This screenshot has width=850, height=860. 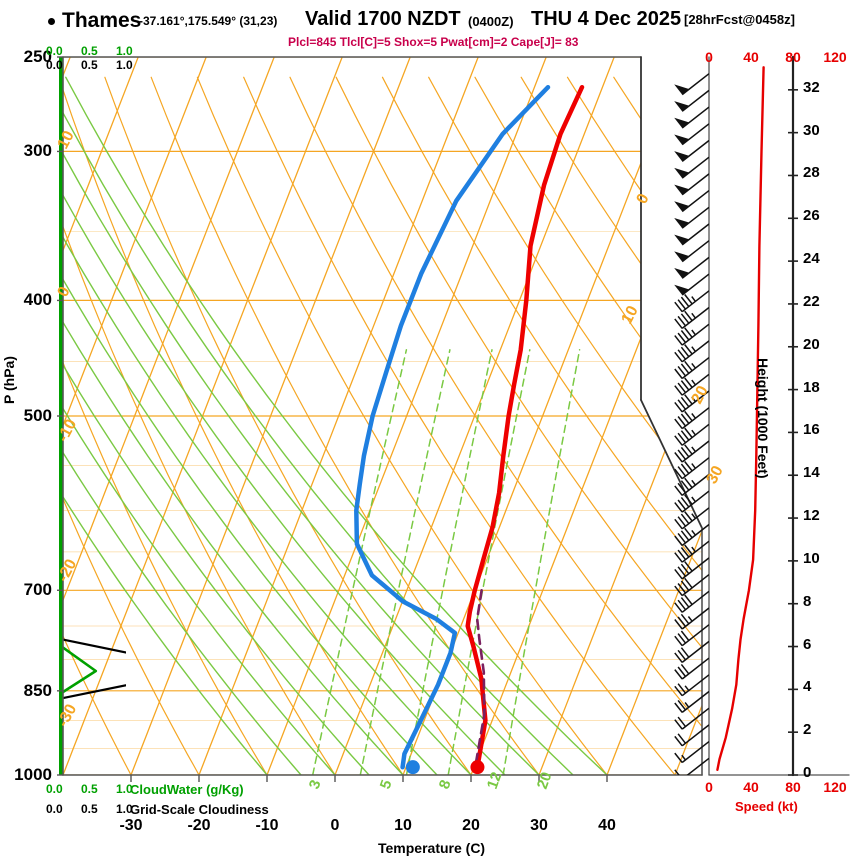 I want to click on forecast-stamp: [28hrFcst@0458z], so click(x=739, y=19).